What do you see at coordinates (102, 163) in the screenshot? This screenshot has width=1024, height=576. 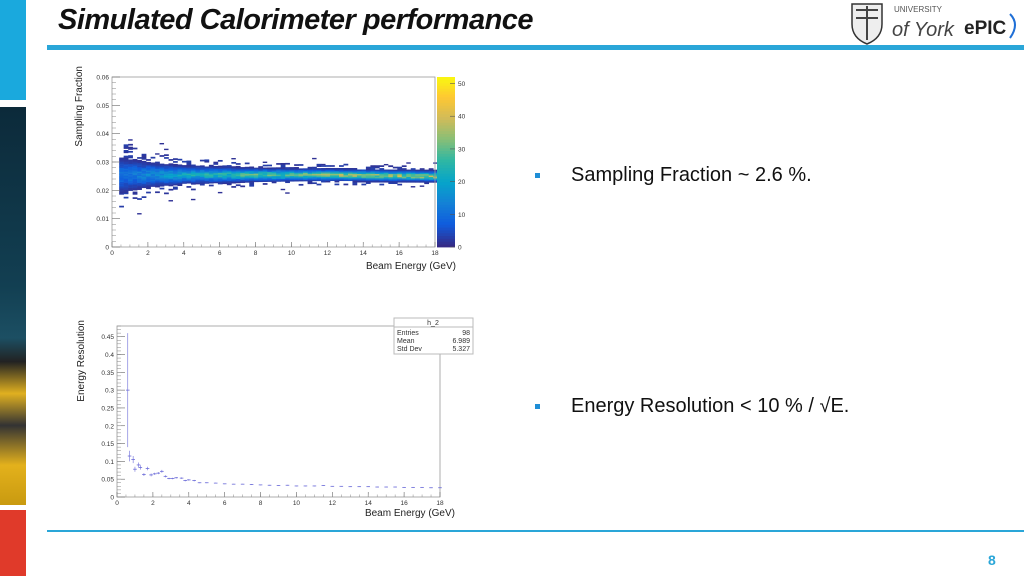 I see `y-tick-label: 0.03` at bounding box center [102, 163].